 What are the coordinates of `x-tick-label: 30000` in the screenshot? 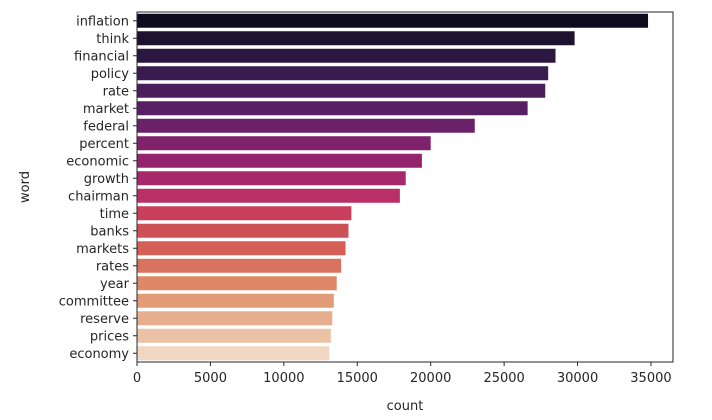 It's located at (577, 378).